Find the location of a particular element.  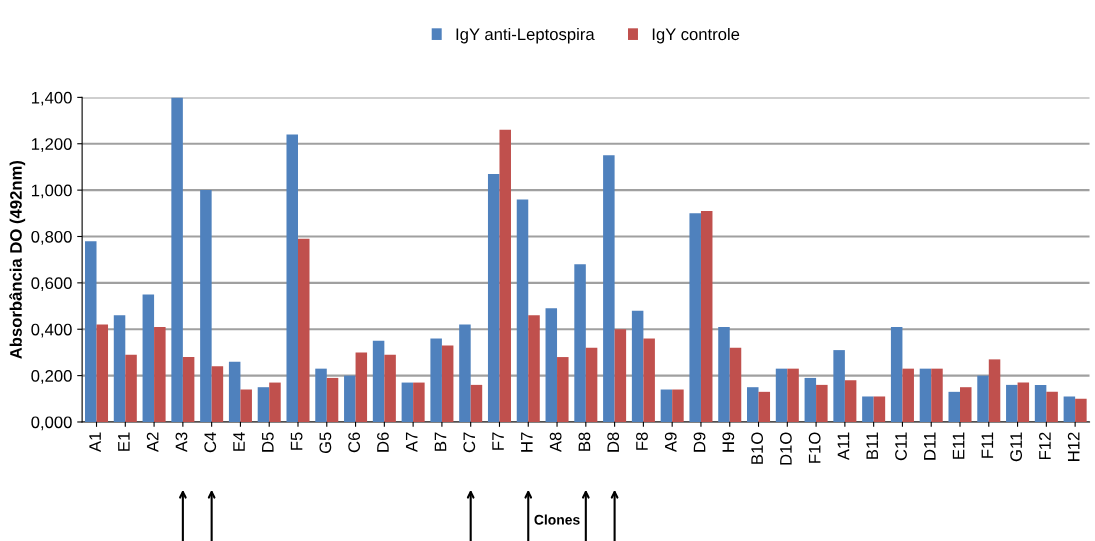

x-tick-label: E4 is located at coordinates (239, 441).